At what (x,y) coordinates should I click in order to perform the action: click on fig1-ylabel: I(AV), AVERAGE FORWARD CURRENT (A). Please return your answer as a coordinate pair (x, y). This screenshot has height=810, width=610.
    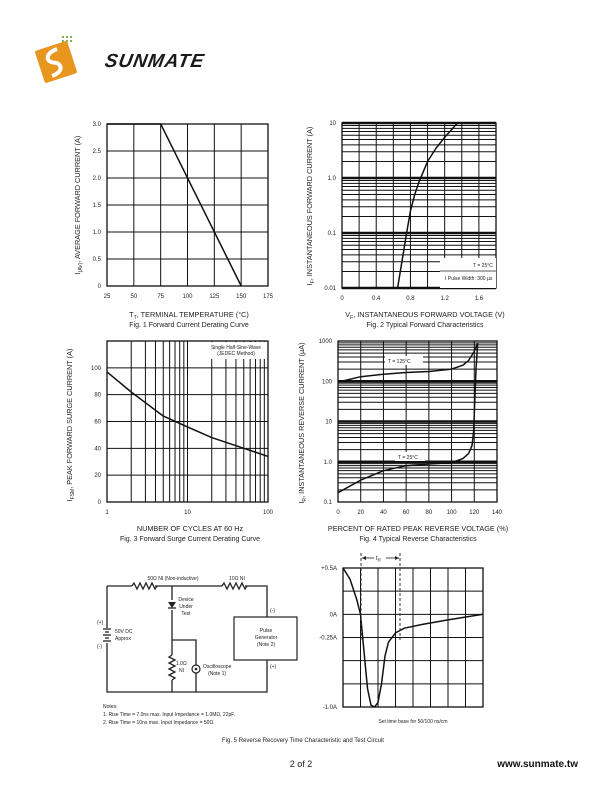
    Looking at the image, I should click on (78, 205).